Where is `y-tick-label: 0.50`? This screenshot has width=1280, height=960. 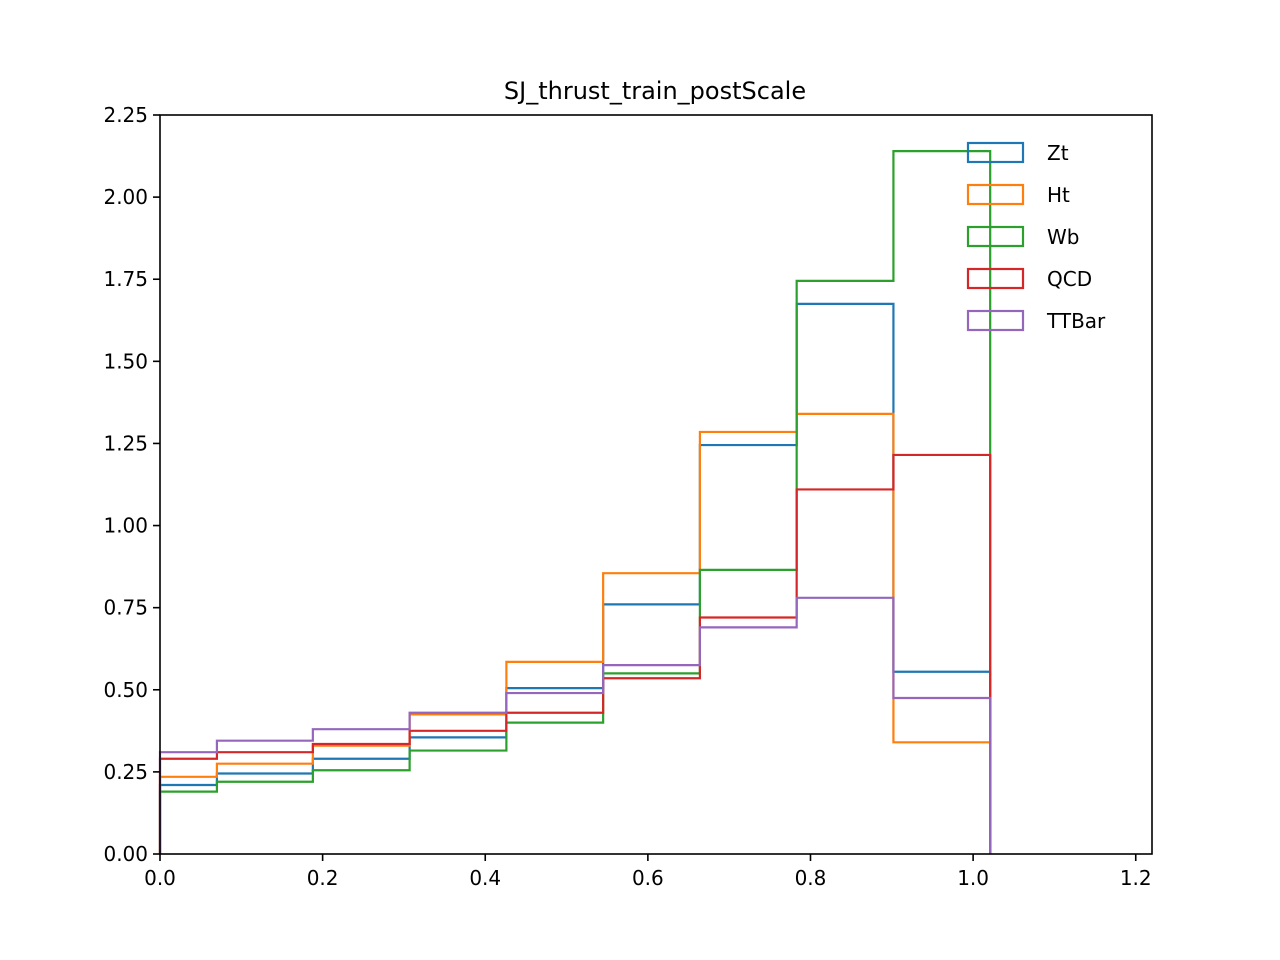
y-tick-label: 0.50 is located at coordinates (125, 690).